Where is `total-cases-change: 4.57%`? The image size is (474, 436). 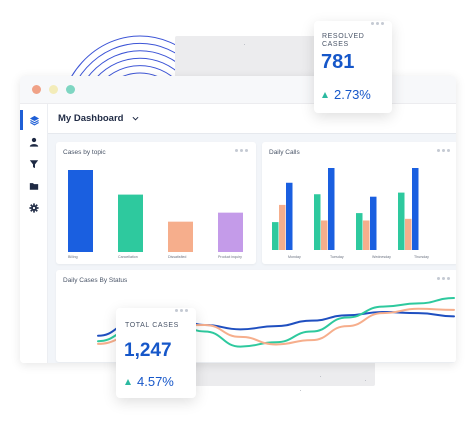
total-cases-change: 4.57% is located at coordinates (149, 381).